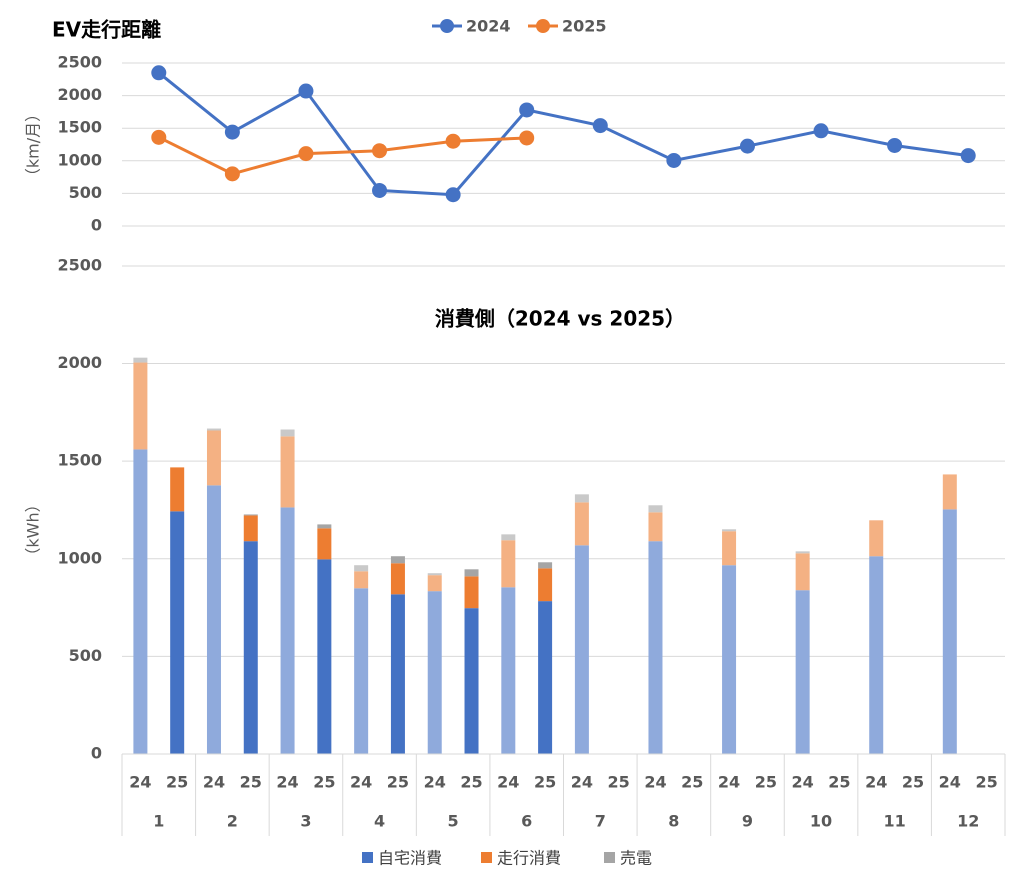 The image size is (1024, 887). What do you see at coordinates (600, 821) in the screenshot?
I see `group-label: 7` at bounding box center [600, 821].